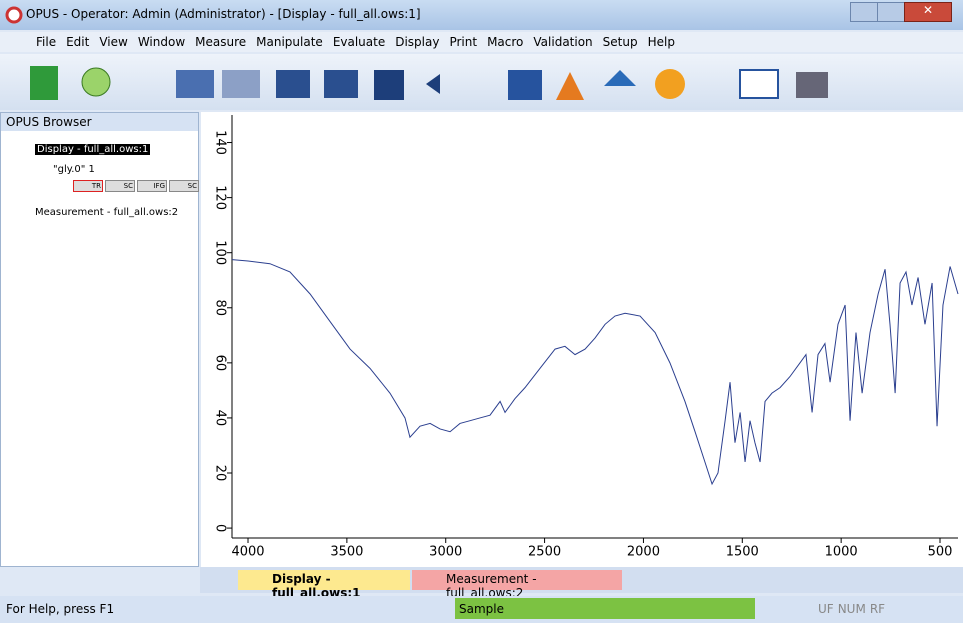 The image size is (963, 623). What do you see at coordinates (812, 85) in the screenshot?
I see `print-icon` at bounding box center [812, 85].